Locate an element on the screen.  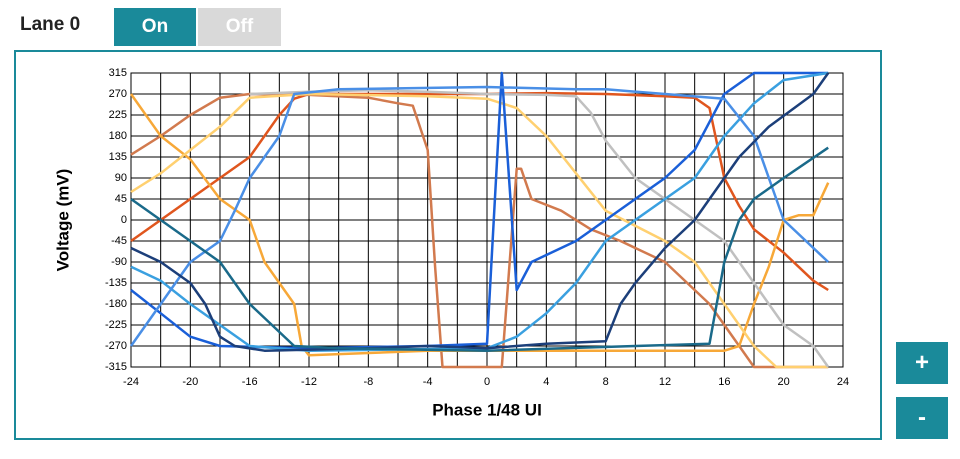
y-tick-label: 90 is located at coordinates (121, 178).